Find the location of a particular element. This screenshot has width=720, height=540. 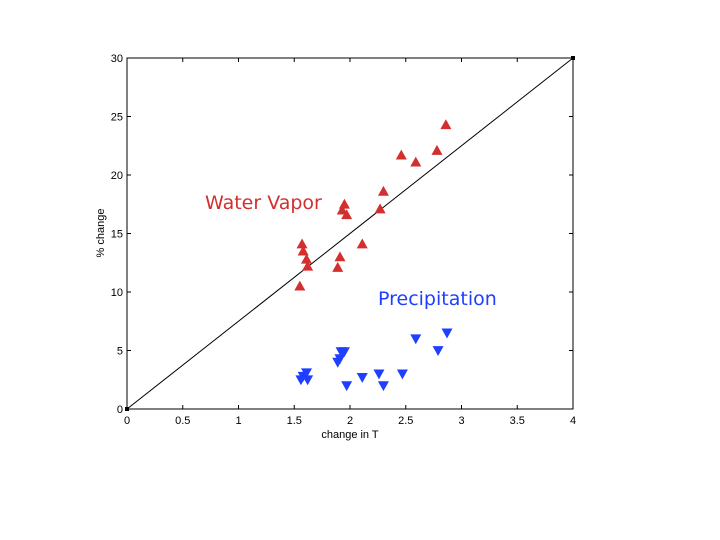

x-tick-label: 1 is located at coordinates (238, 421).